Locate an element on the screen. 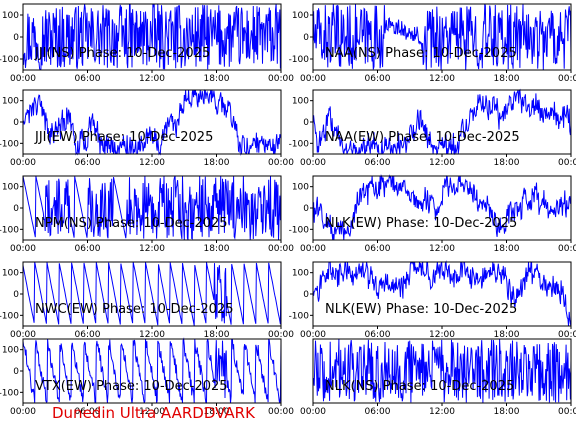  panel-title: NAA(NS) Phase: 10-Dec-2025 is located at coordinates (421, 53).